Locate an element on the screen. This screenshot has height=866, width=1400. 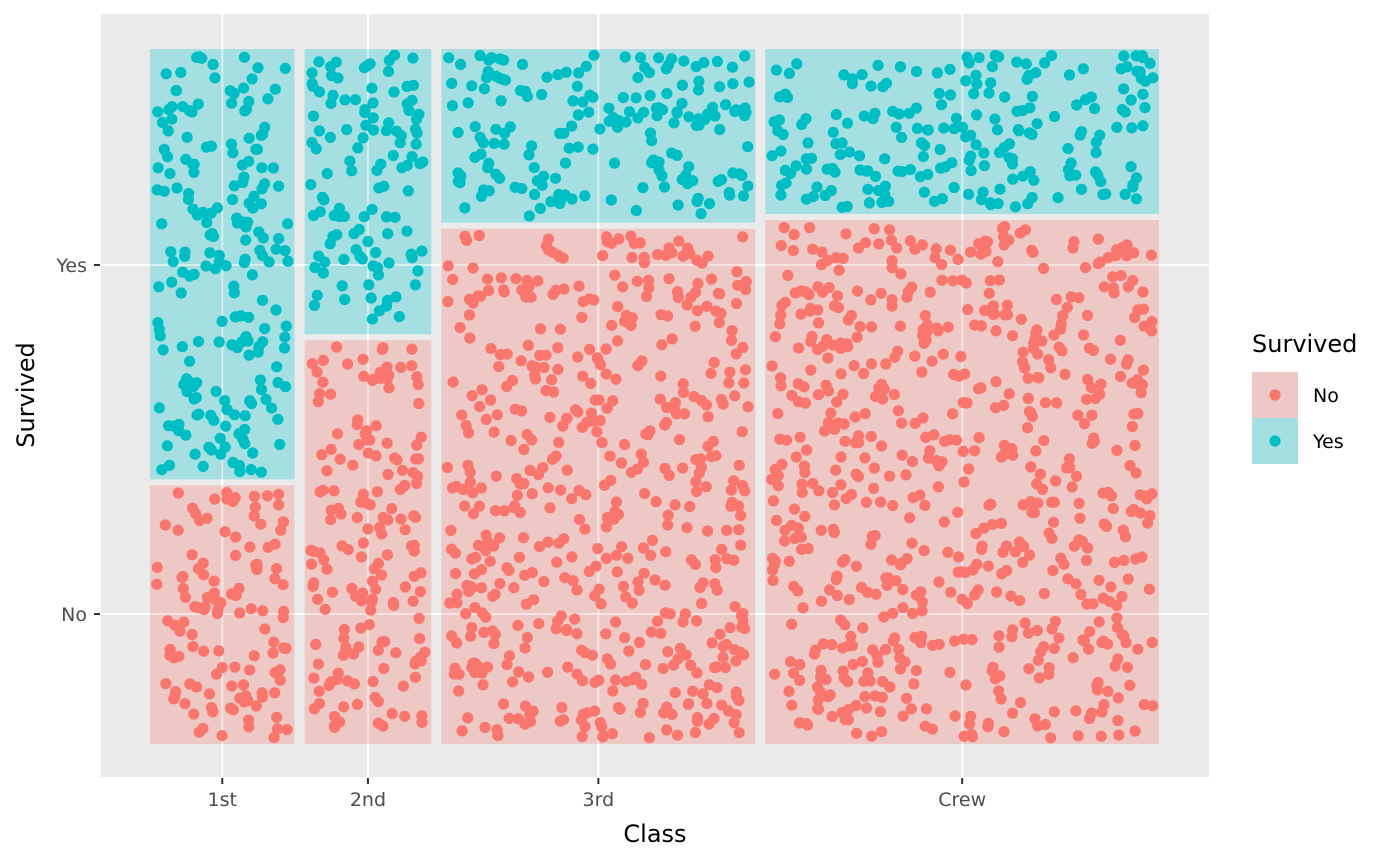
legend-label-yes: Yes is located at coordinates (1328, 442).